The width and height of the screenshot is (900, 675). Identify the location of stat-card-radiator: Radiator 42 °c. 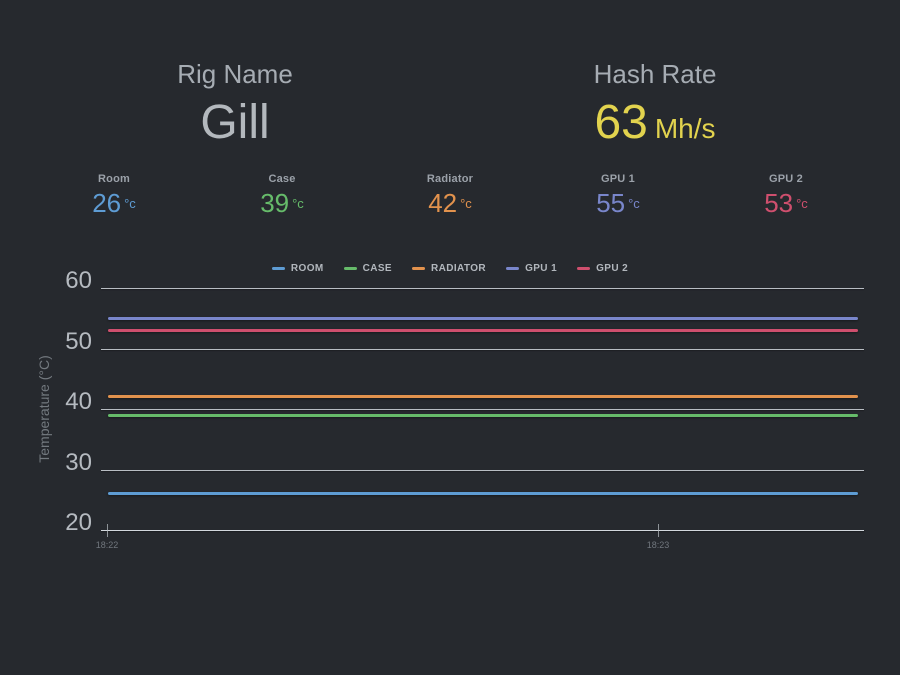
(450, 195).